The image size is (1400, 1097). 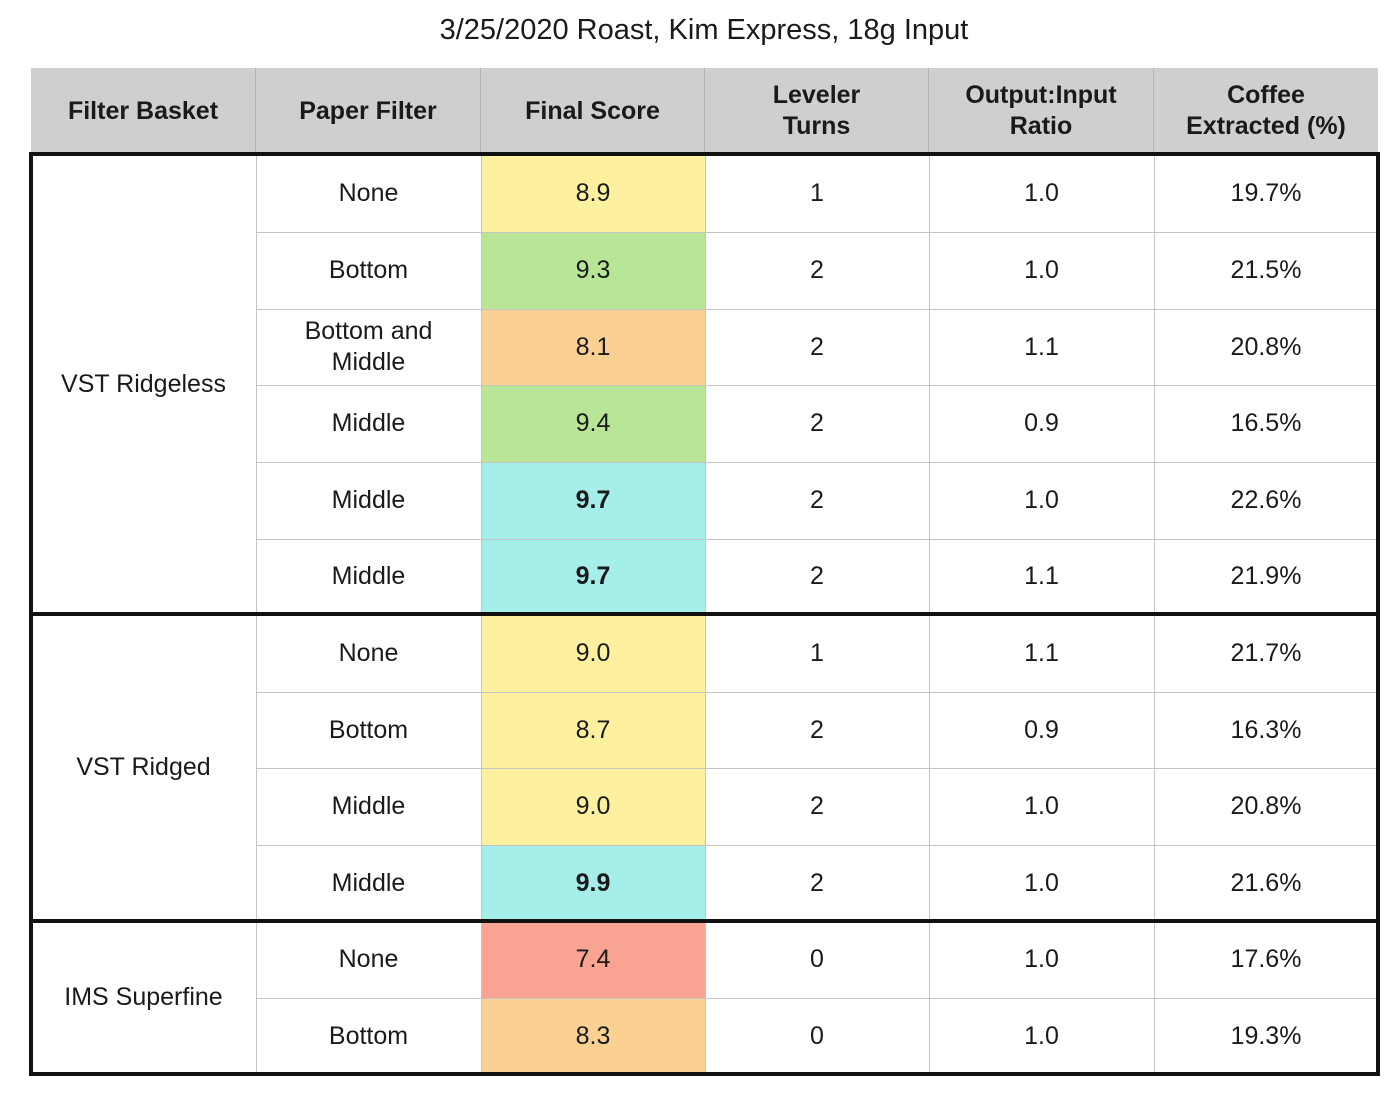 I want to click on coffee-extracted-cell: 21.5%, so click(x=1266, y=270).